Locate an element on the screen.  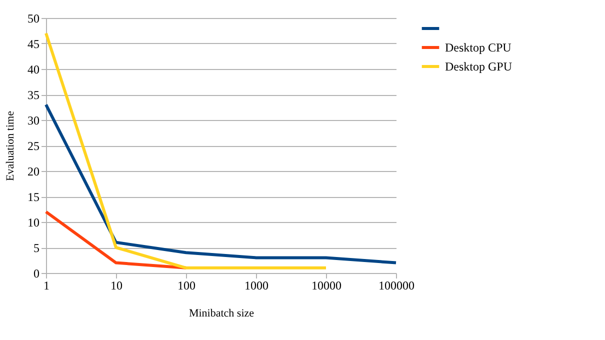
x-tick-label: 10000 is located at coordinates (327, 285).